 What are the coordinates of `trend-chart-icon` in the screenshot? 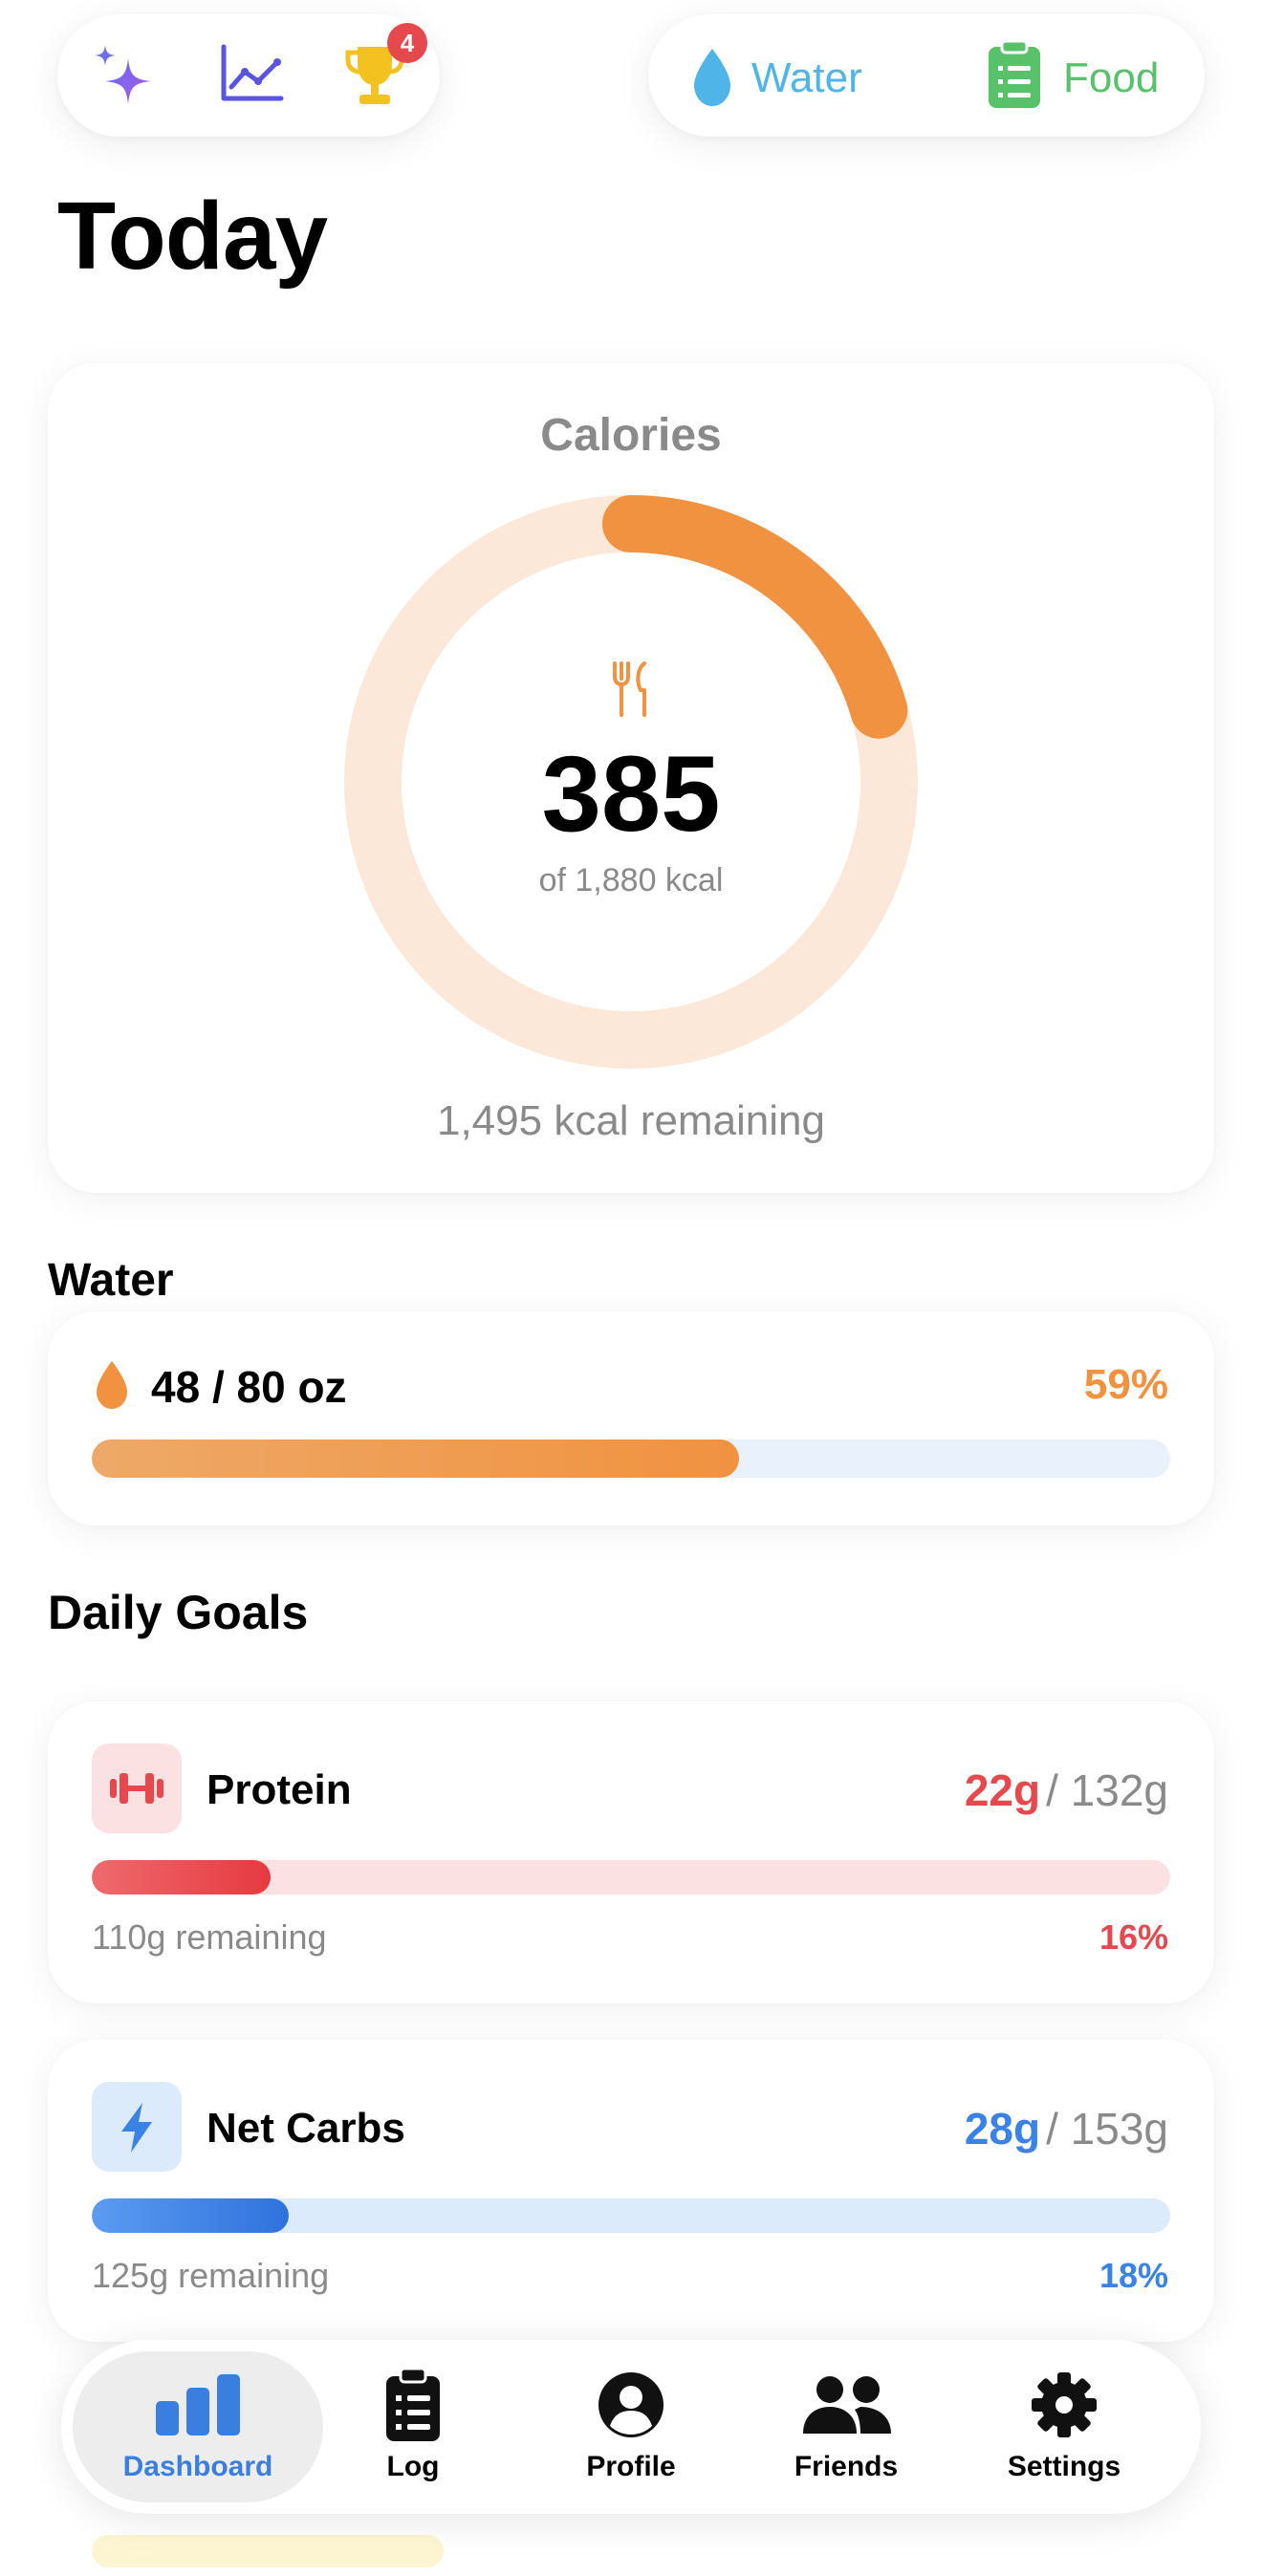 It's located at (252, 75).